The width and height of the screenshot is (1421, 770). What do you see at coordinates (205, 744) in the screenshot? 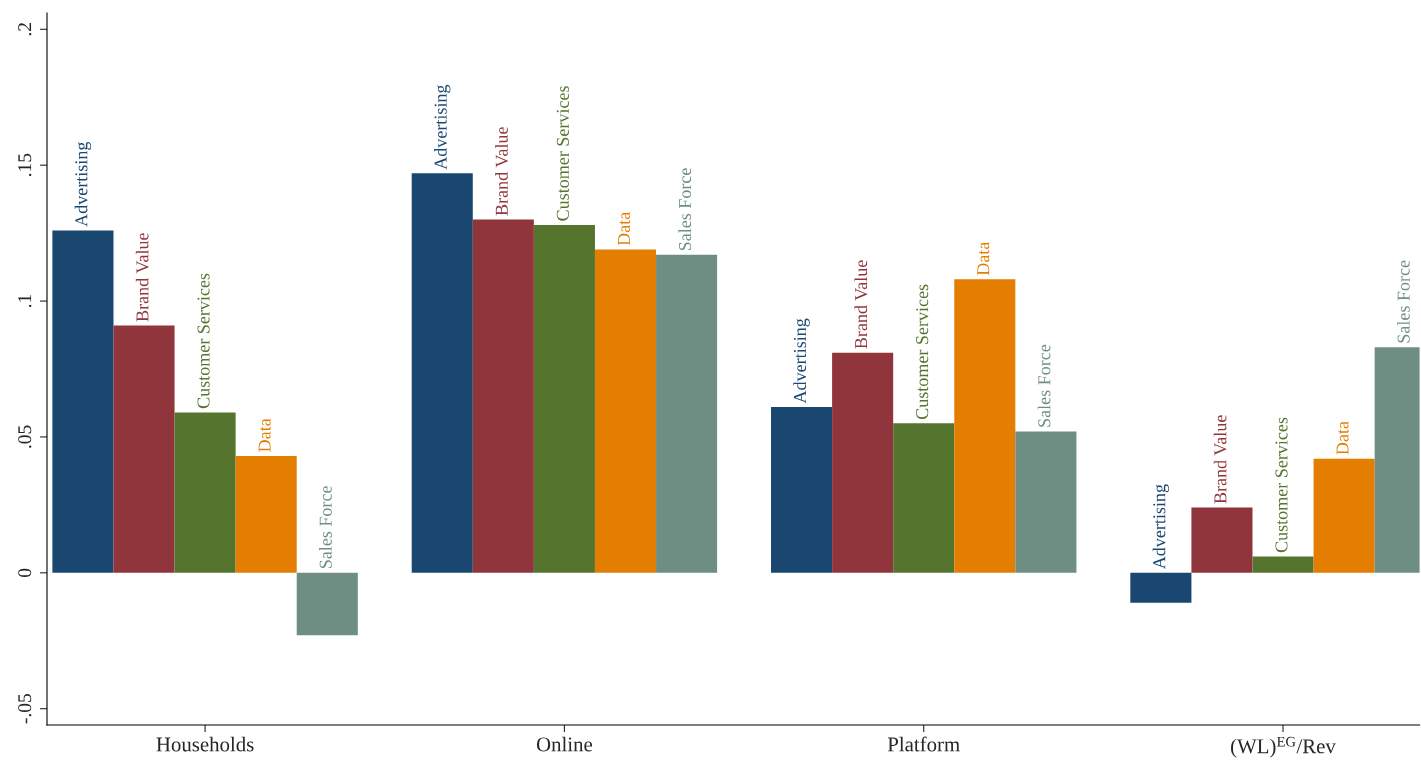
I see `x-tick-label: Households` at bounding box center [205, 744].